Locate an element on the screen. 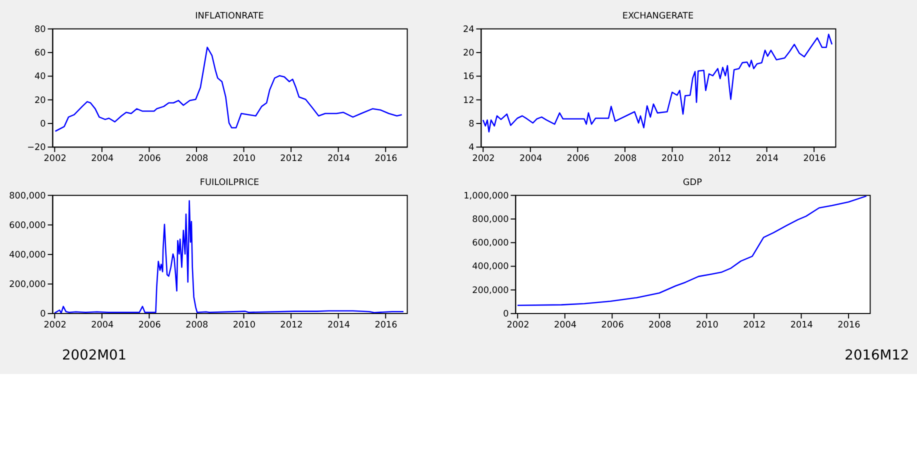  text: 2016M12 is located at coordinates (877, 355).